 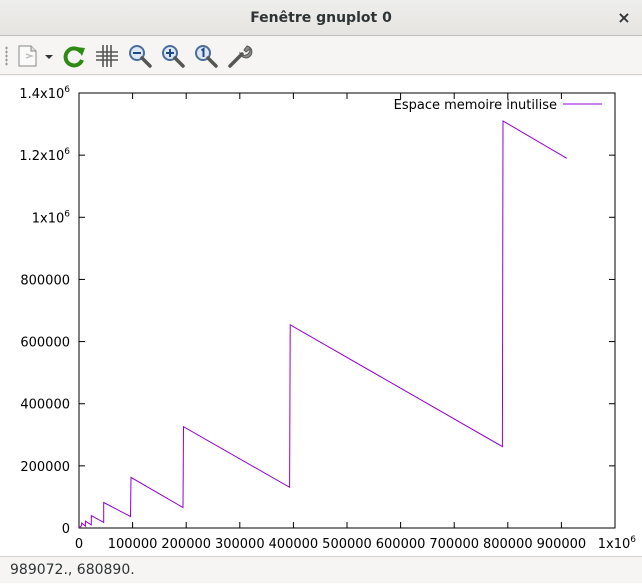 I want to click on zoom-reset-button, so click(x=206, y=56).